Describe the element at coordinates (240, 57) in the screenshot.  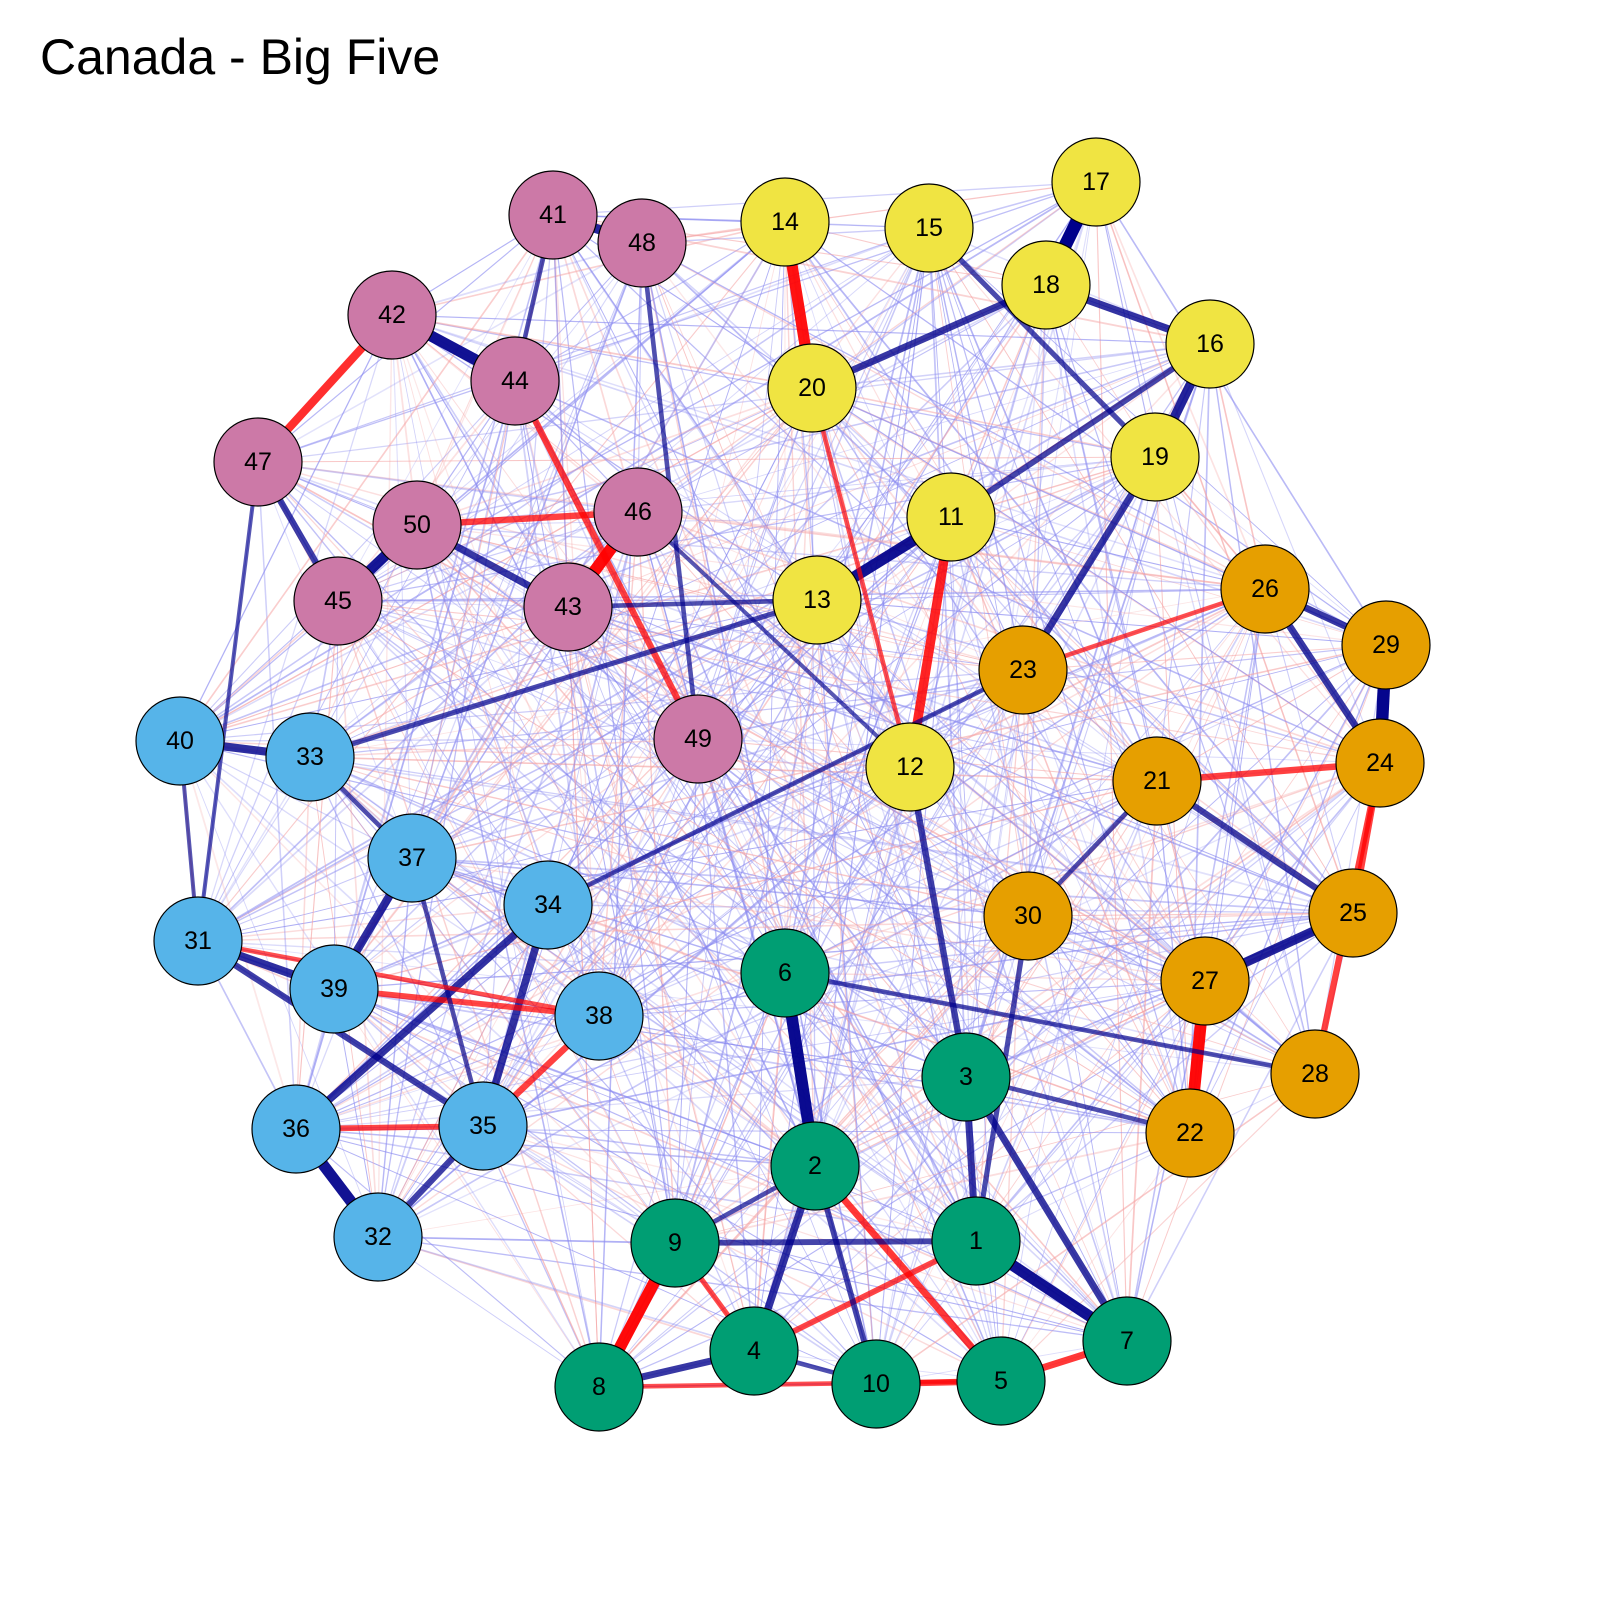
I see `graph-title: Canada - Big Five` at that location.